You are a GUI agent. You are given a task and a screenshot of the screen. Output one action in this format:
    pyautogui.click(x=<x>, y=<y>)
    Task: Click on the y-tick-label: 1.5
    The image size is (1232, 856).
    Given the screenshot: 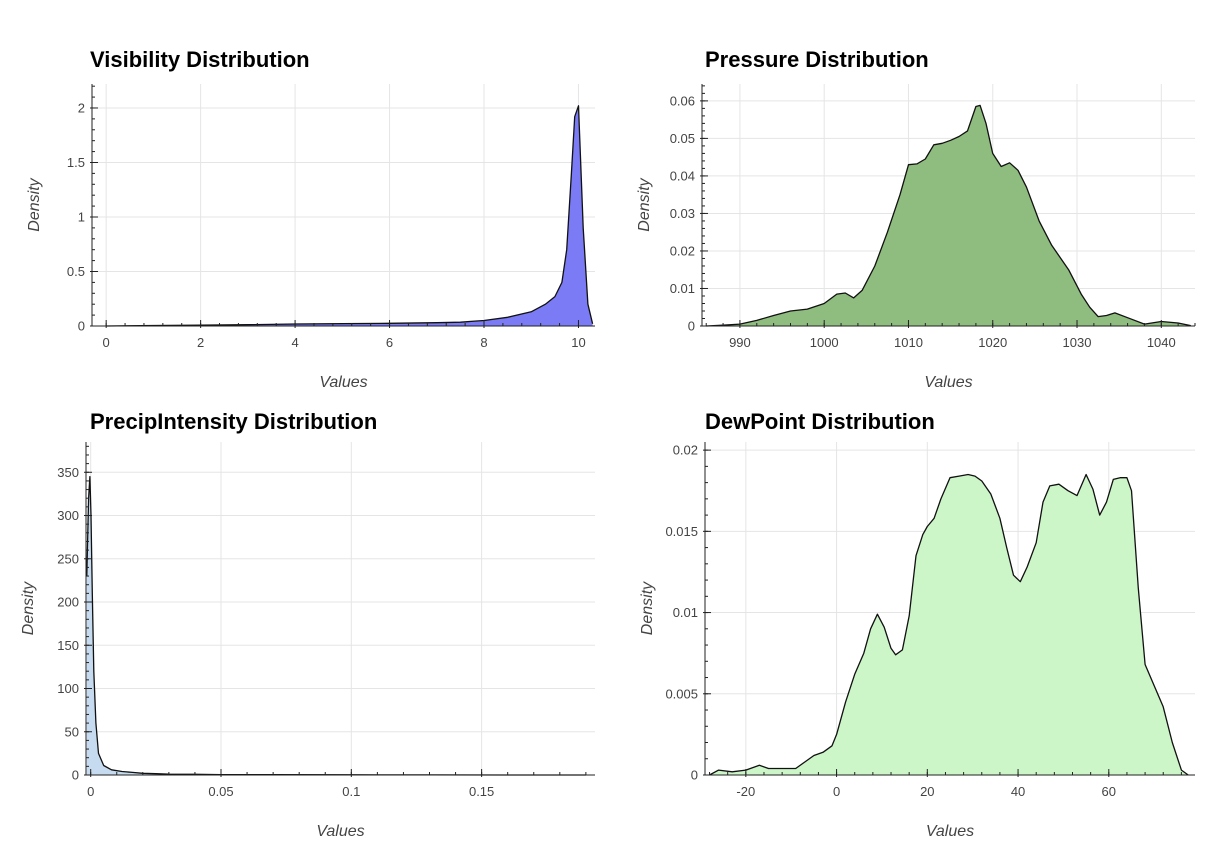 What is the action you would take?
    pyautogui.click(x=76, y=162)
    